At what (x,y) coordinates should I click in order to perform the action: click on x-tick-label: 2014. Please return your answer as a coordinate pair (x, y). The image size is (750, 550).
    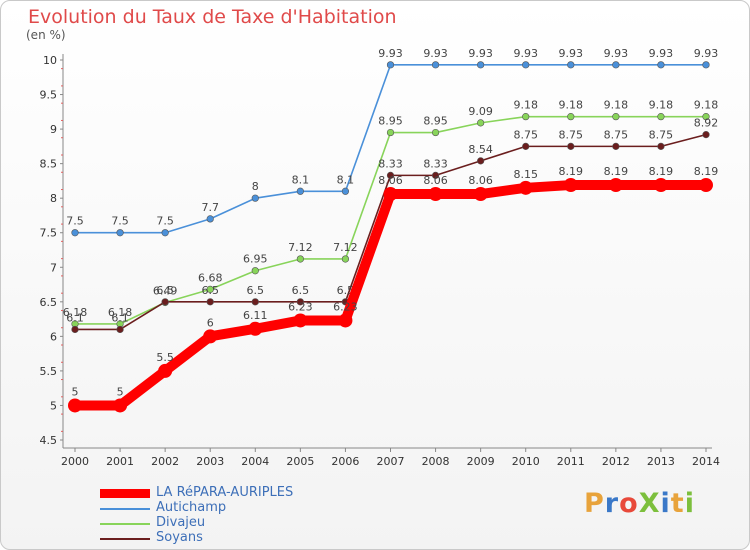
    Looking at the image, I should click on (706, 461).